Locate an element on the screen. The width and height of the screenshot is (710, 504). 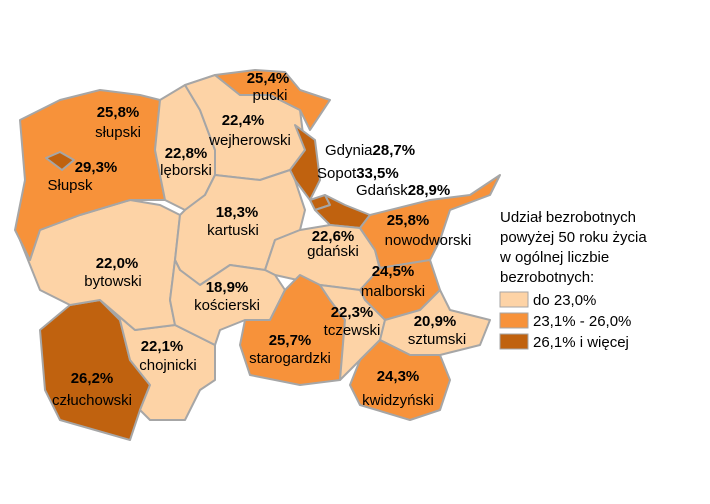
region-name: kwidzyński is located at coordinates (398, 400).